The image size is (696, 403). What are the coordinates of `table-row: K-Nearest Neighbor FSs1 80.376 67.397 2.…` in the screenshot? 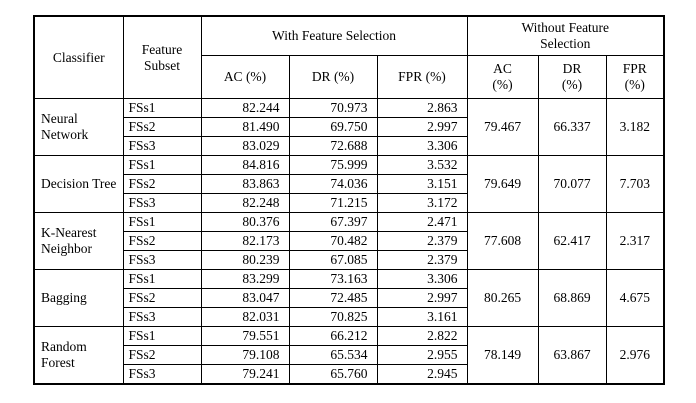 It's located at (349, 241).